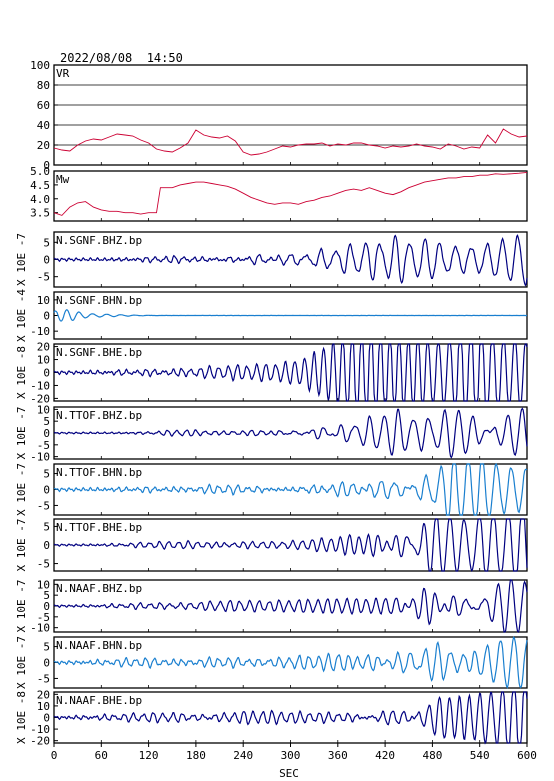 Image resolution: width=554 pixels, height=781 pixels. What do you see at coordinates (99, 415) in the screenshot?
I see `panel-title: N.TTOF.BHZ.bp` at bounding box center [99, 415].